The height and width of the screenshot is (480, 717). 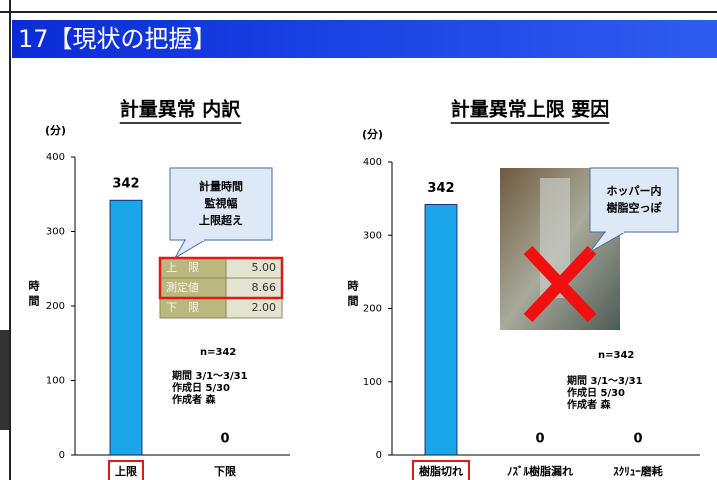 I want to click on x-tick-label: 樹脂切れ, so click(x=441, y=471).